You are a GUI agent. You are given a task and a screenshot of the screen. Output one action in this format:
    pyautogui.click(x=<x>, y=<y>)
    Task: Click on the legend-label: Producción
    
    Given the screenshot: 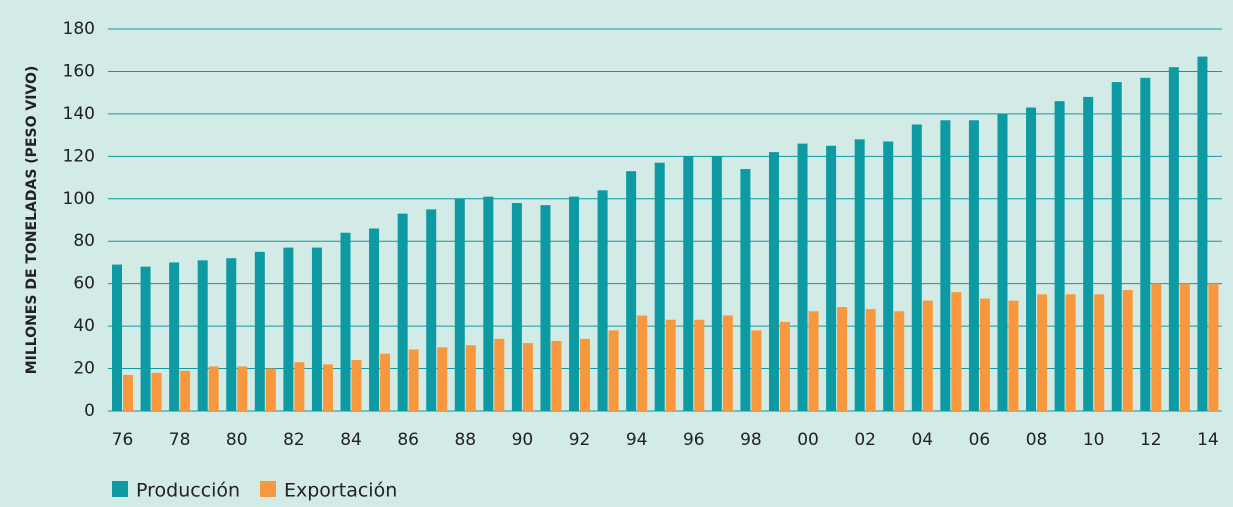 What is the action you would take?
    pyautogui.click(x=188, y=491)
    